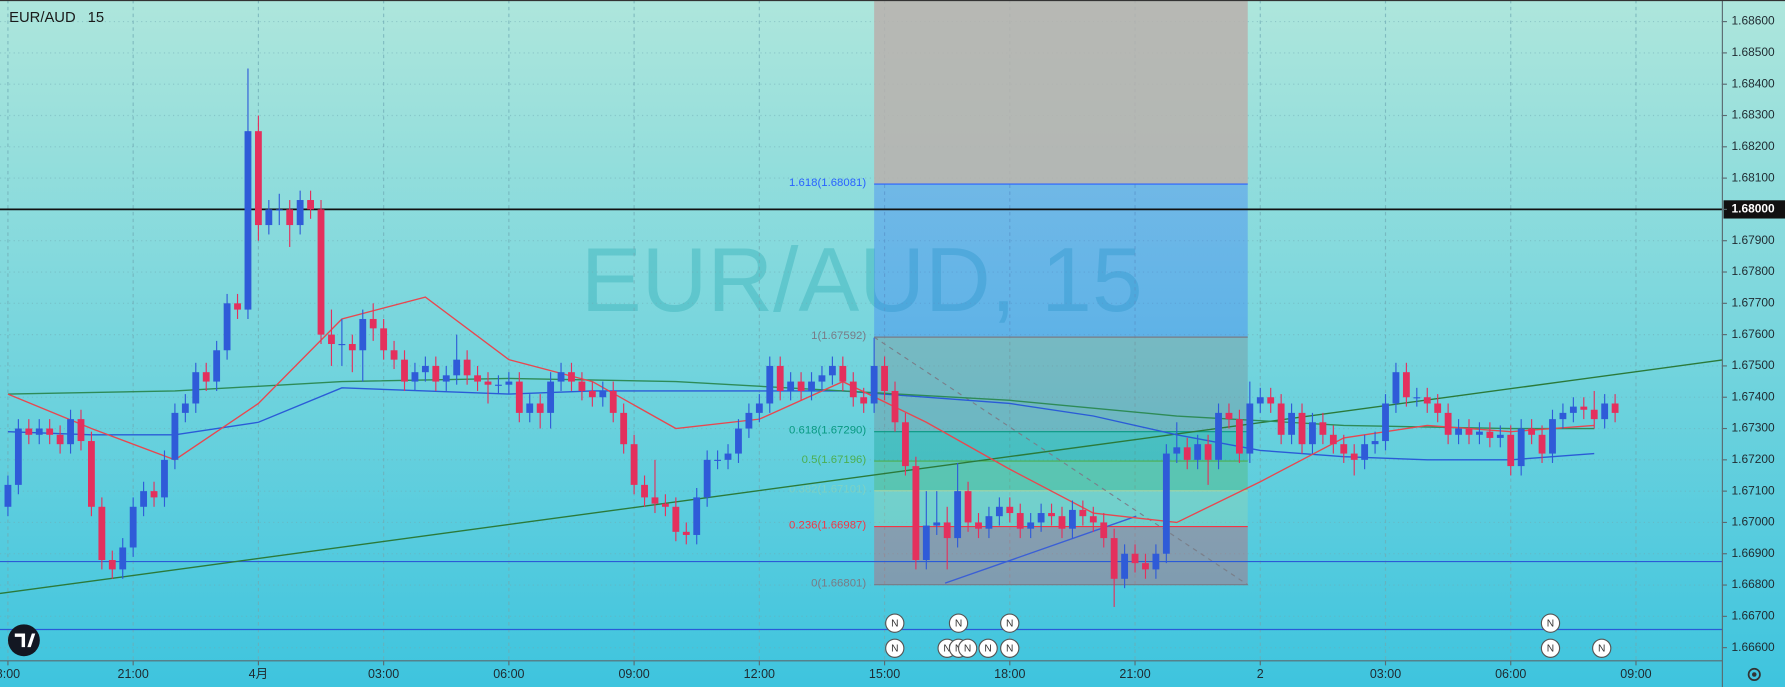 This screenshot has width=1785, height=687. What do you see at coordinates (1752, 83) in the screenshot?
I see `y-tick-label: 1.68400` at bounding box center [1752, 83].